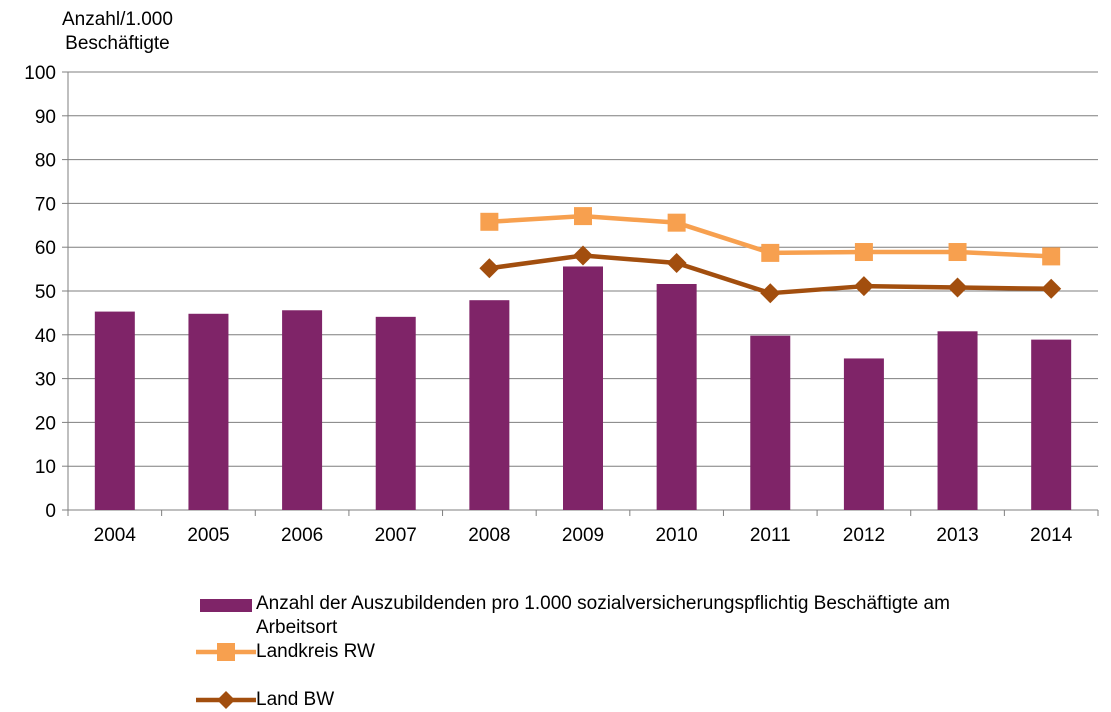  What do you see at coordinates (583, 535) in the screenshot?
I see `x-tick-label: 2009` at bounding box center [583, 535].